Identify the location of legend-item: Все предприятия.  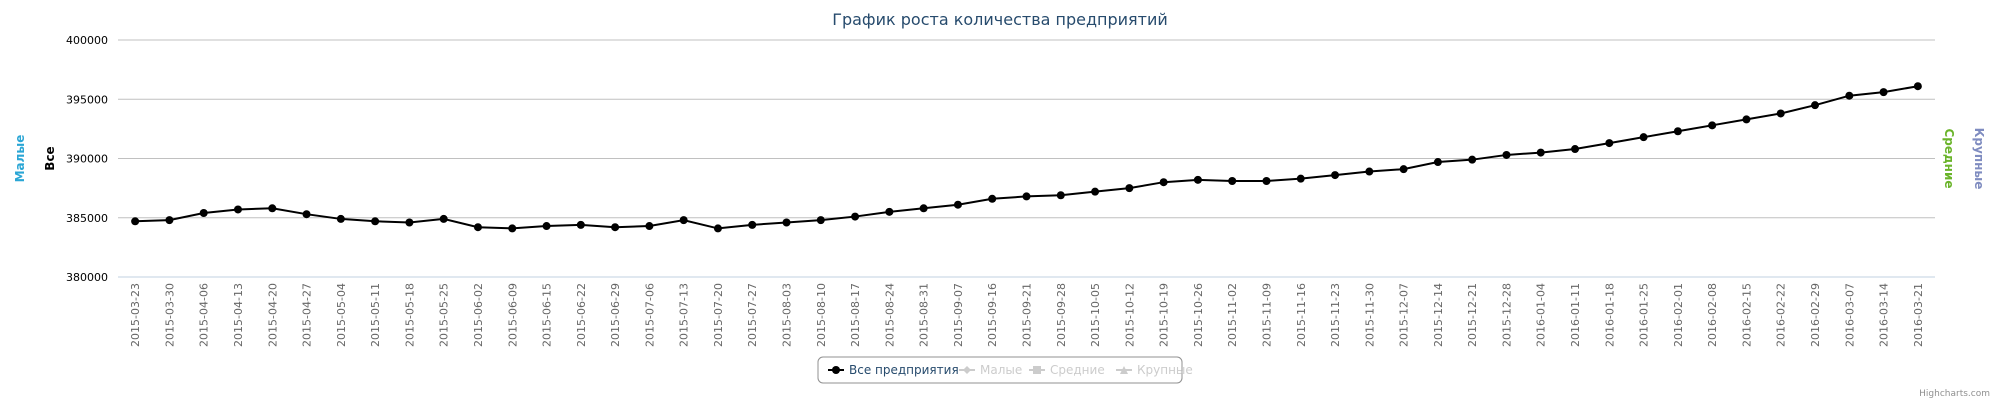
(893, 370).